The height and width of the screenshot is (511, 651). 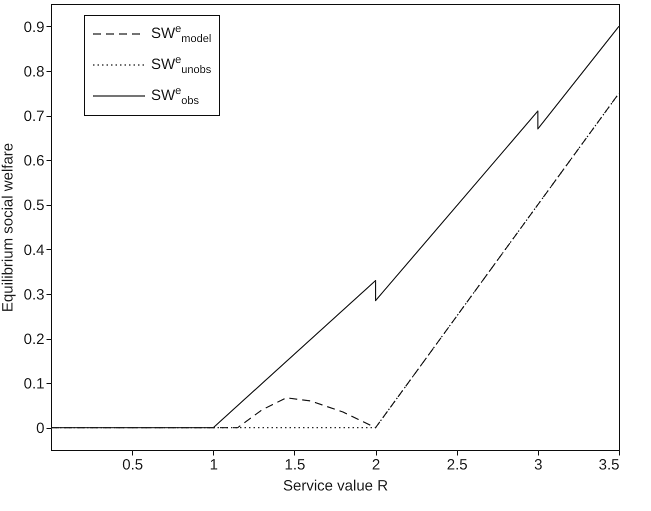 I want to click on y-tick-label: 0.3, so click(x=34, y=295).